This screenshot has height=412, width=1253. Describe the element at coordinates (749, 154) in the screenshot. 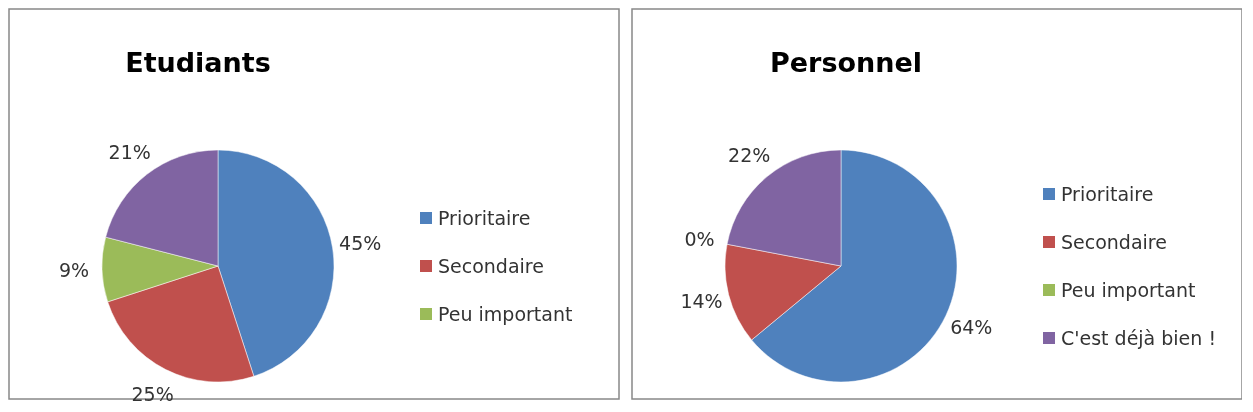

I see `data-label: 22%` at that location.